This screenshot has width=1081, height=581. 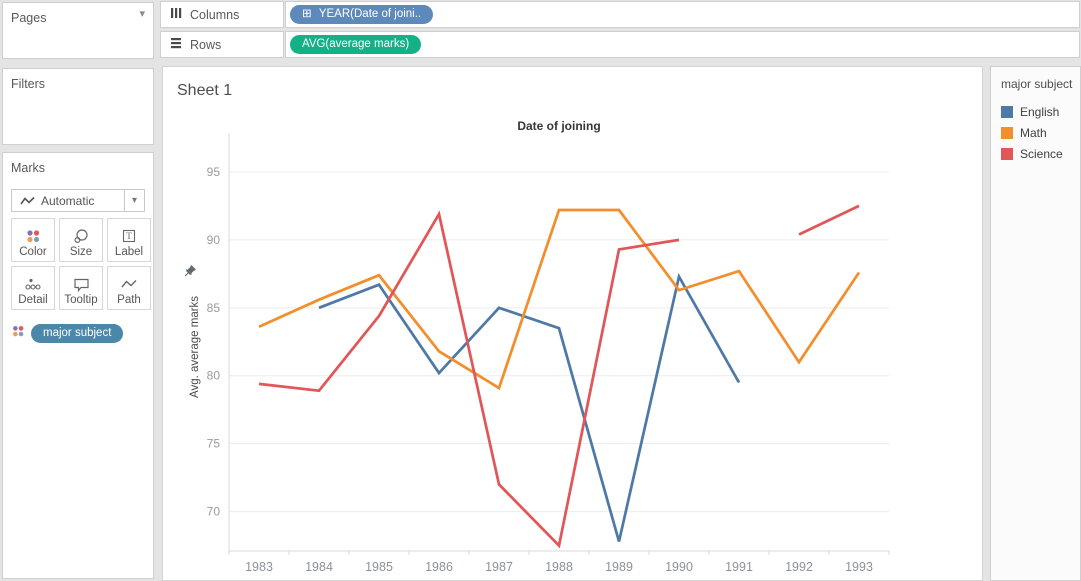 I want to click on tooltip-button: Tooltip, so click(x=81, y=288).